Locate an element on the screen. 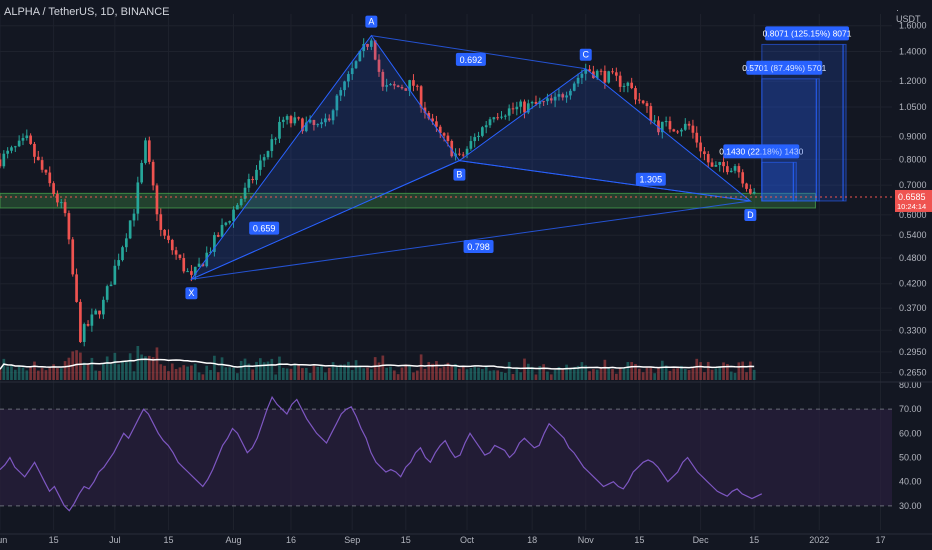 The height and width of the screenshot is (550, 932). ratio-label: 0.798 is located at coordinates (478, 247).